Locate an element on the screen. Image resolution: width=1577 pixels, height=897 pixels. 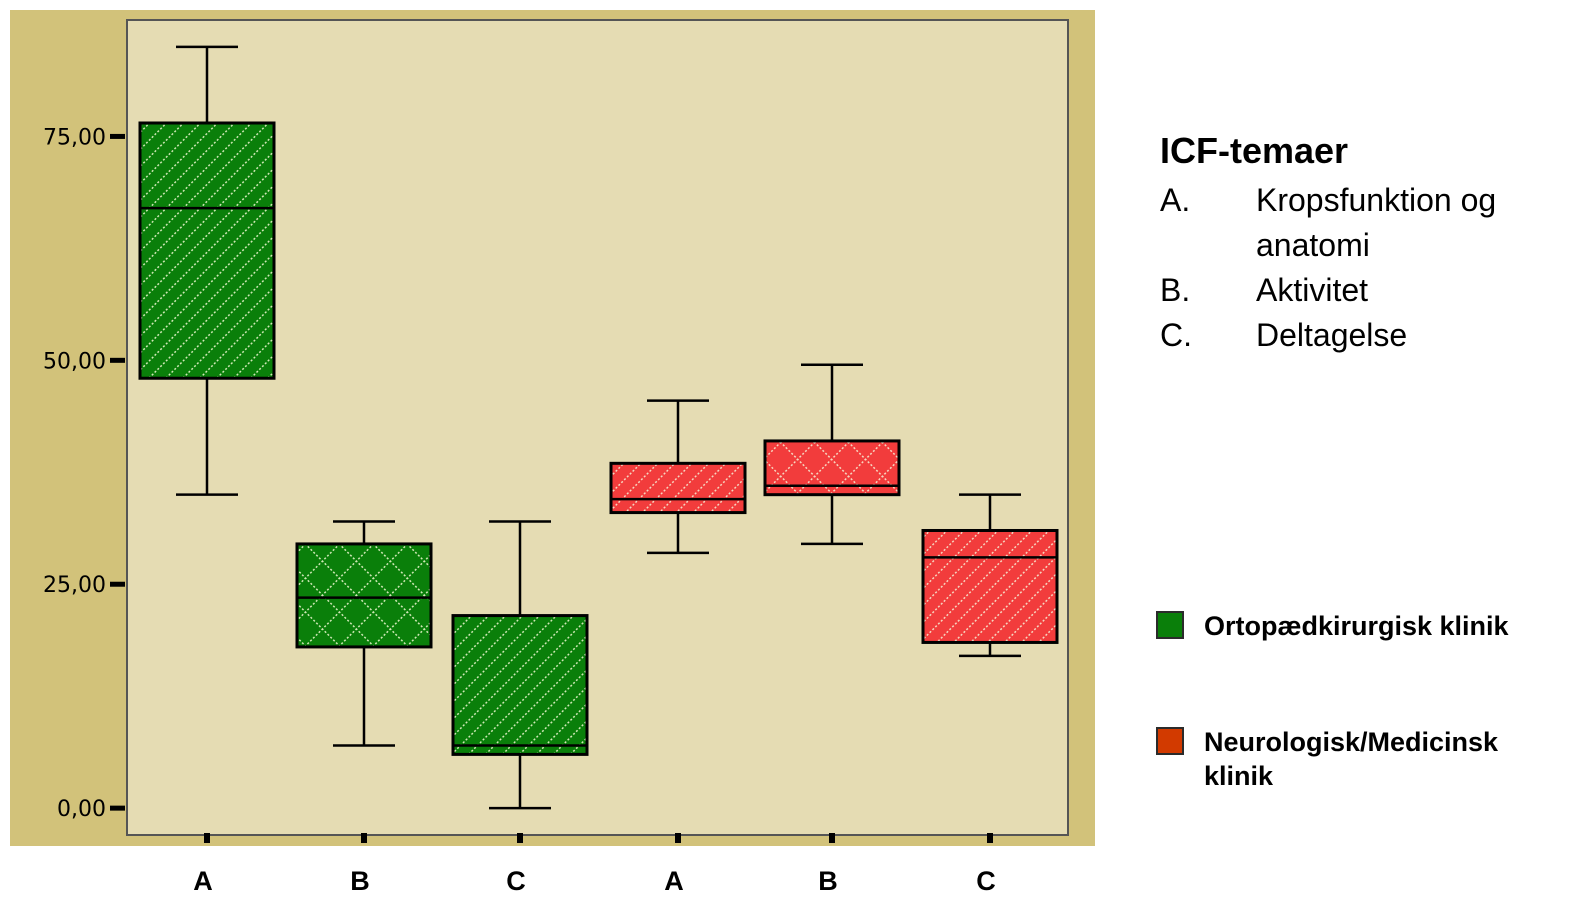
series-legend-item-orthopedic: Ortopædkirurgisk klinik is located at coordinates (1366, 626).